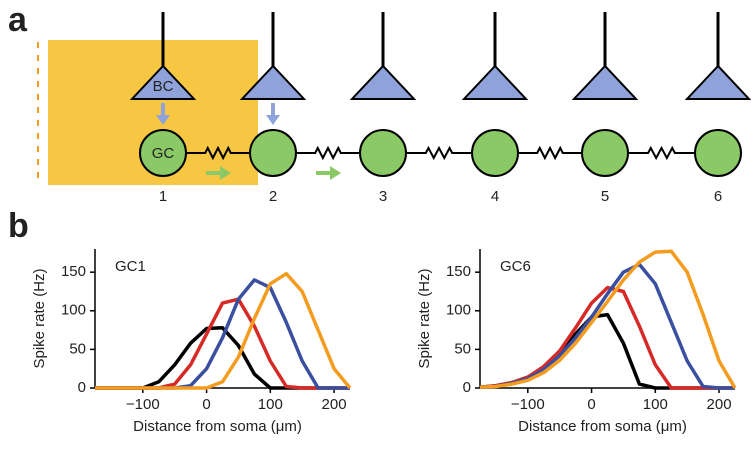  What do you see at coordinates (515, 266) in the screenshot?
I see `chart-title: GC6` at bounding box center [515, 266].